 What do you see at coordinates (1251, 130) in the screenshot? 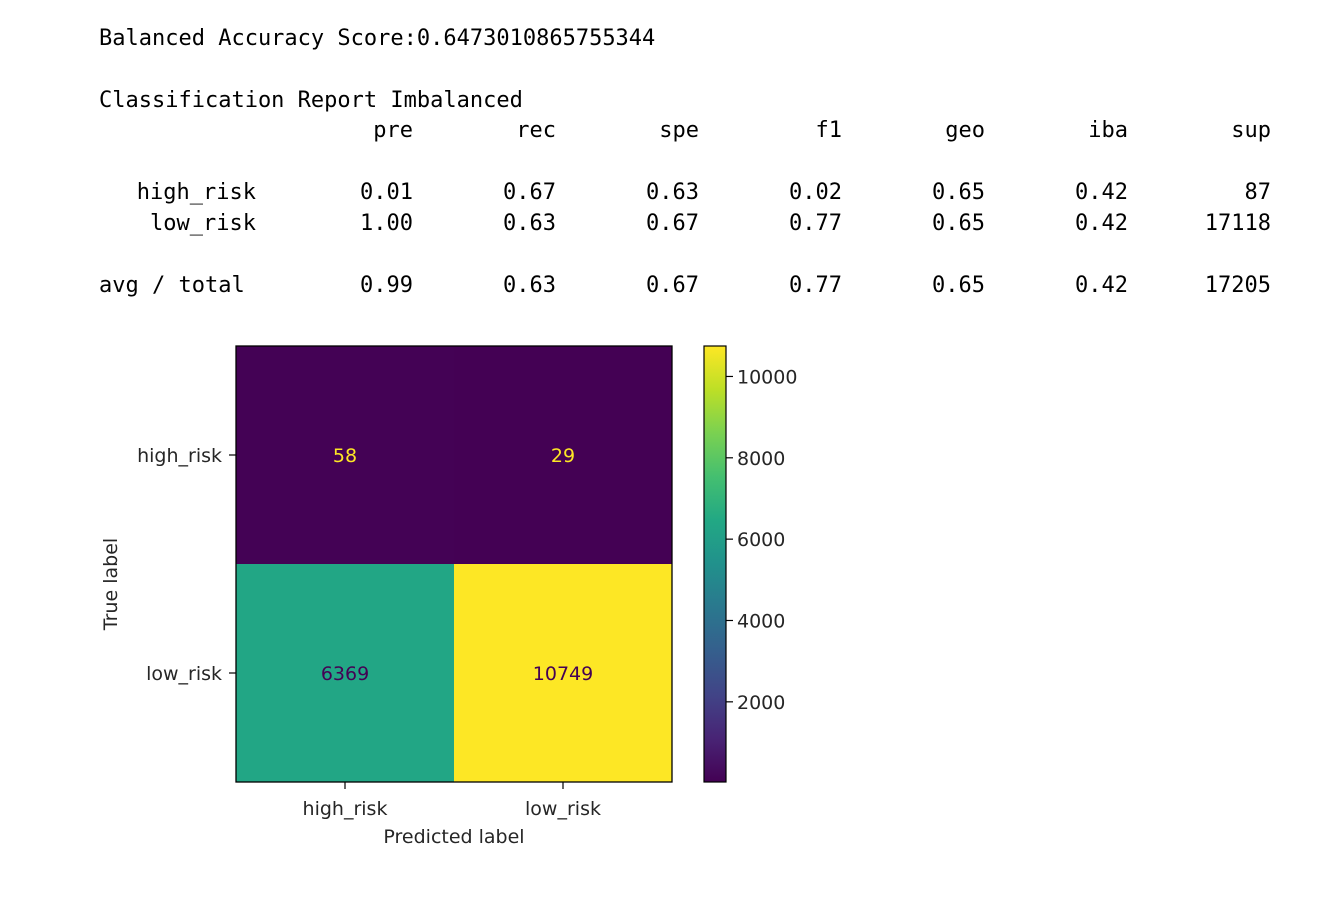
I see `report-header-sup: sup` at bounding box center [1251, 130].